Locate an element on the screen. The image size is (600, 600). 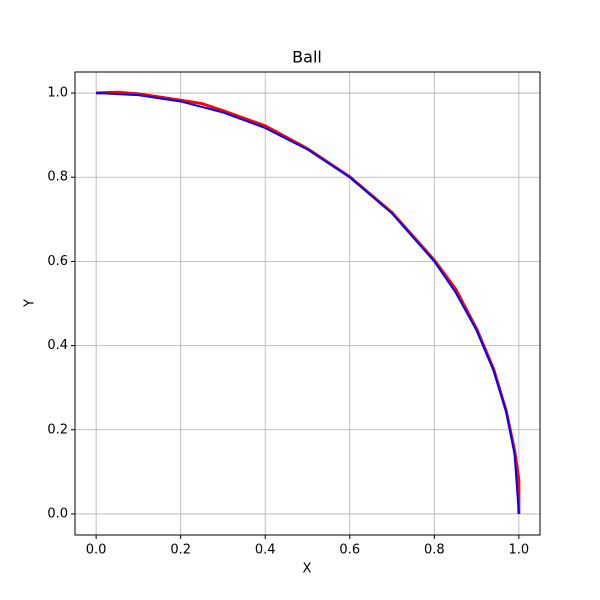
y-tick-label: 0.4 is located at coordinates (57, 345).